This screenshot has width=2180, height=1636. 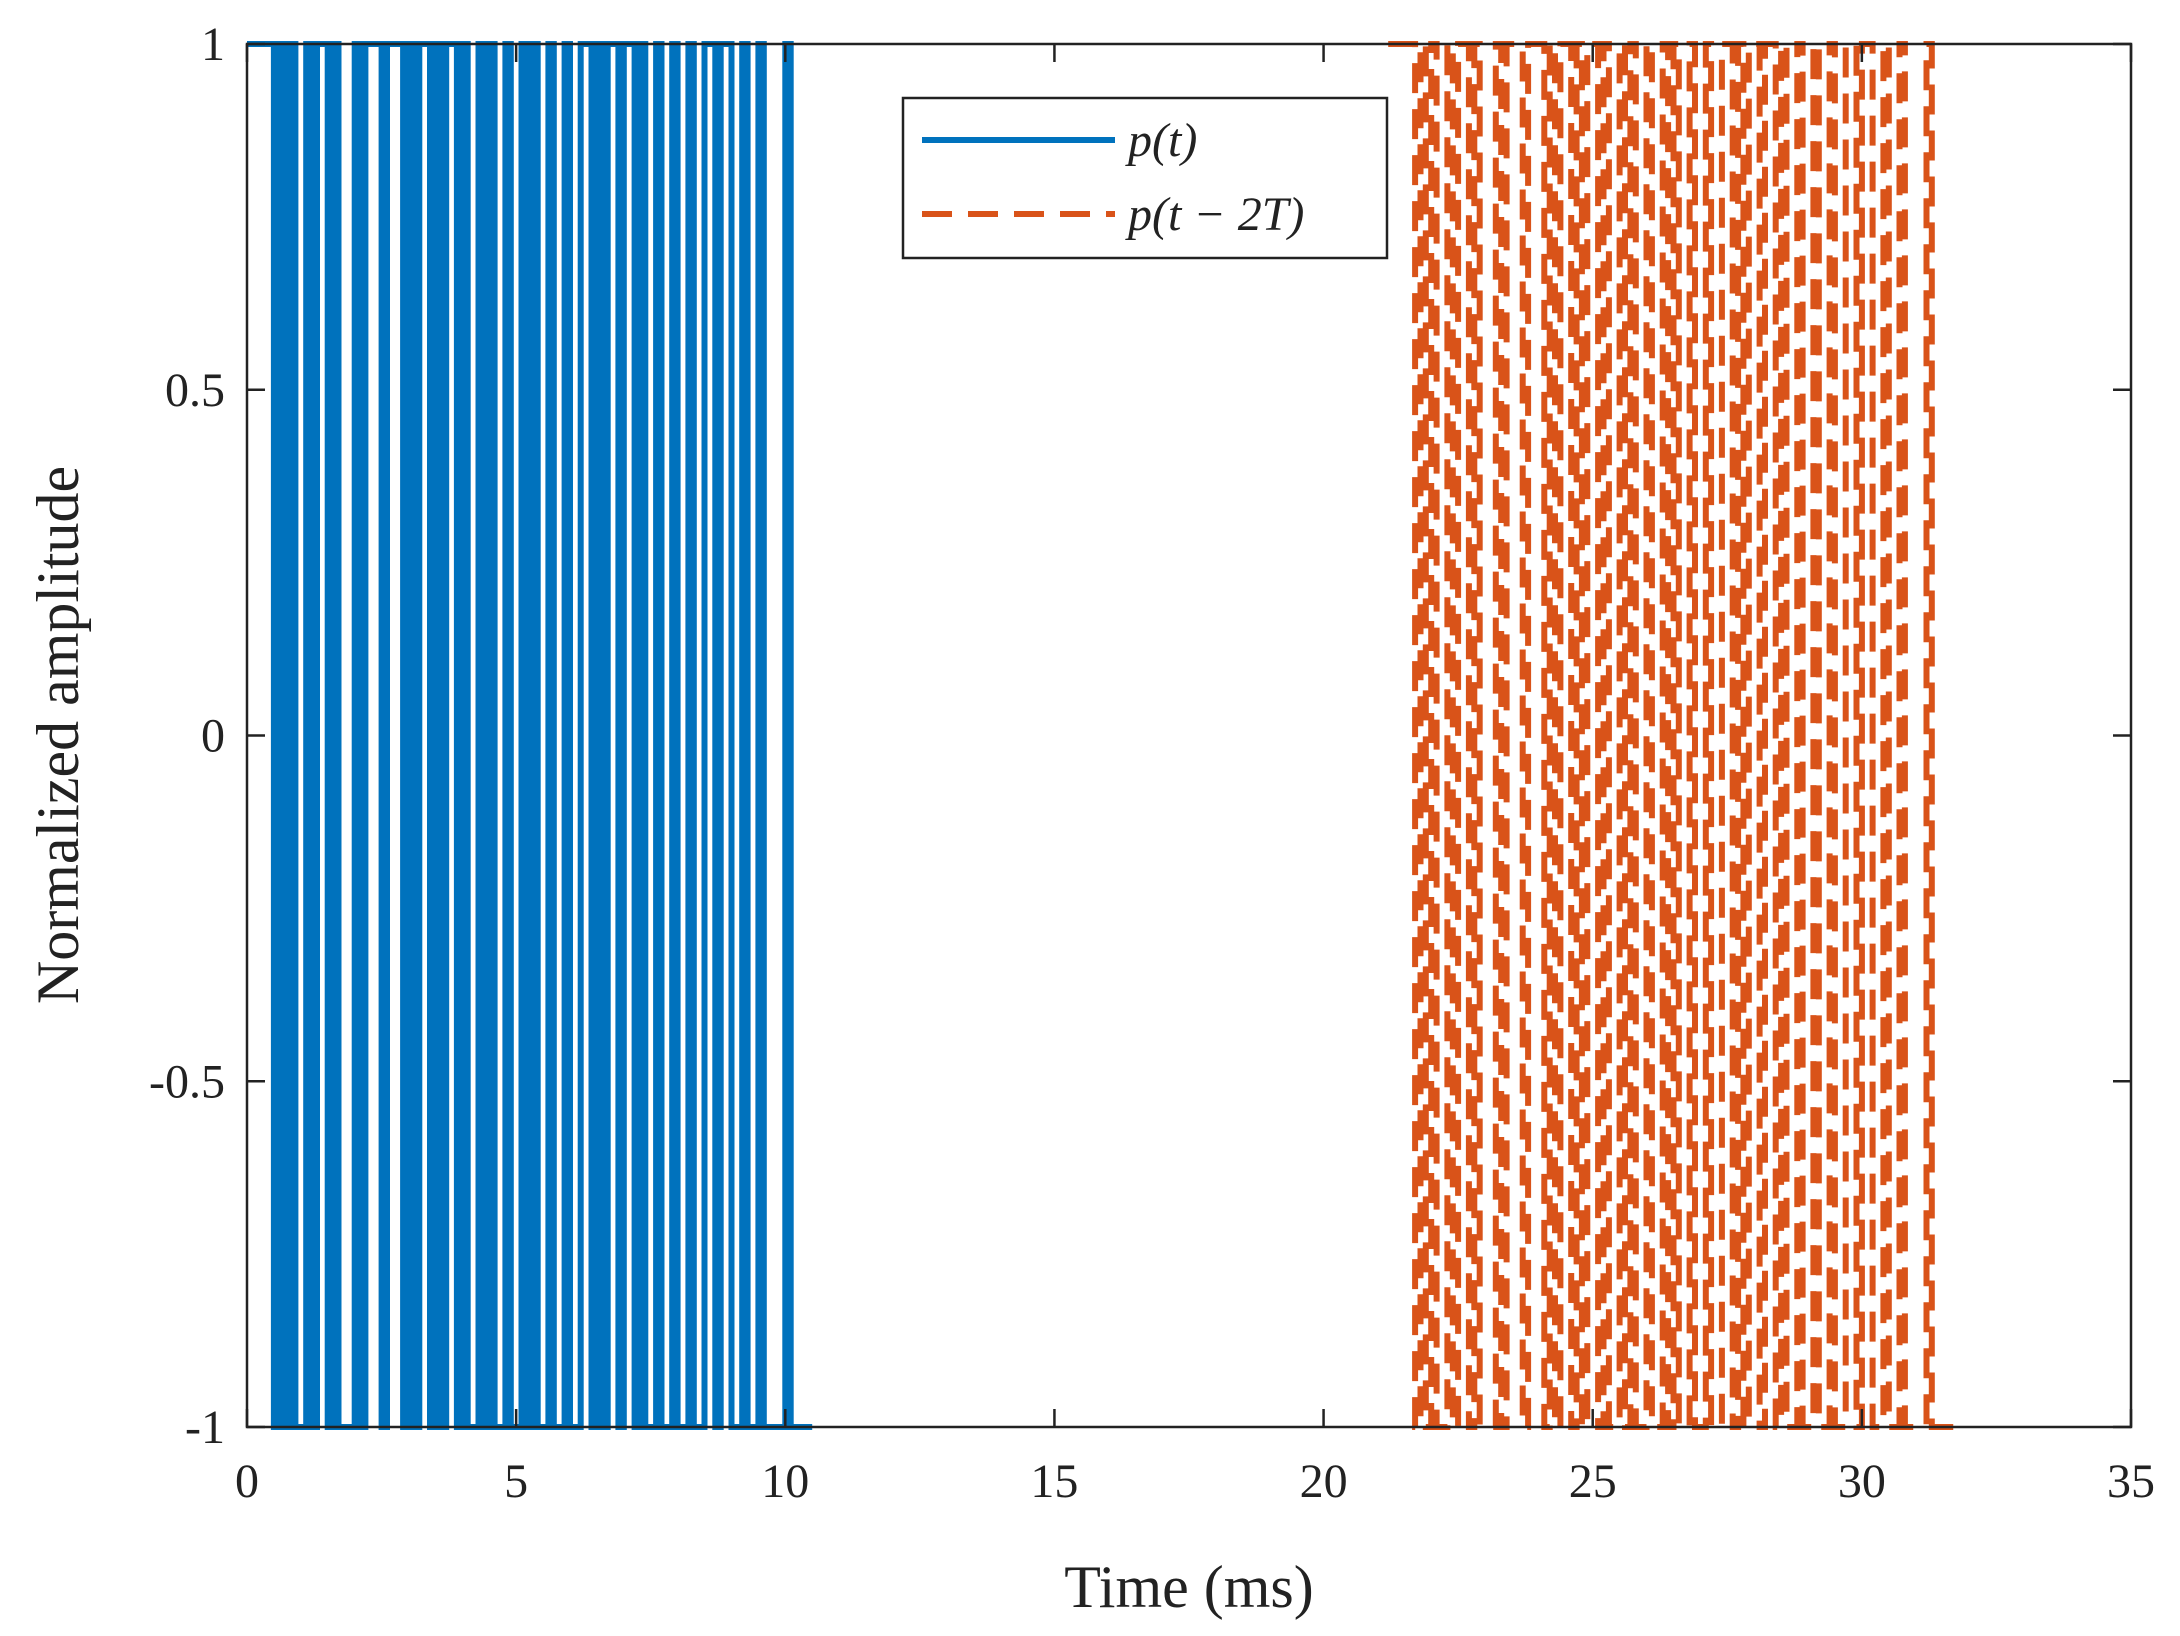 I want to click on x-tick-label: 5, so click(x=516, y=1481).